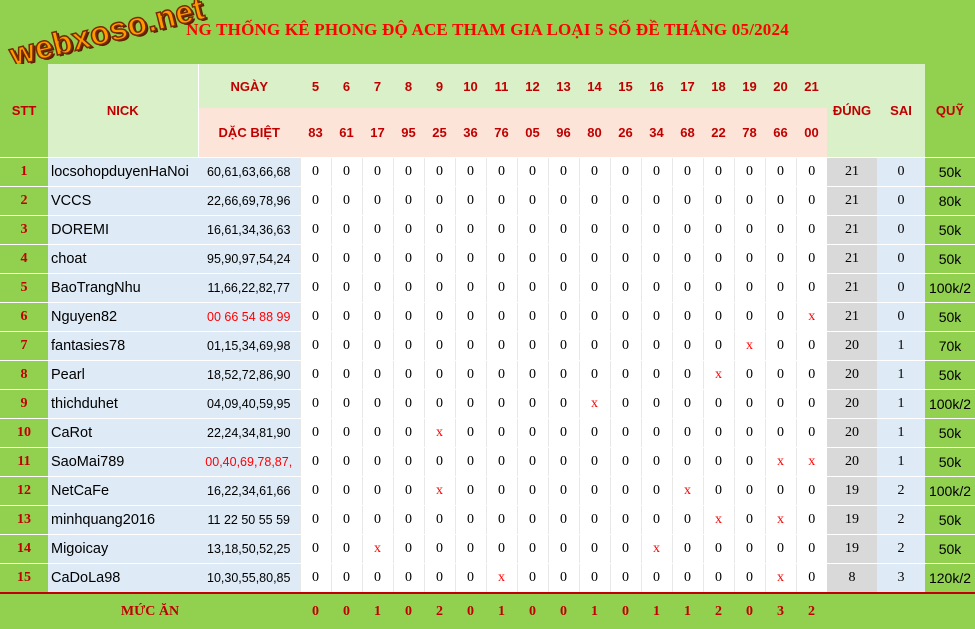  What do you see at coordinates (687, 133) in the screenshot?
I see `special-number: 68` at bounding box center [687, 133].